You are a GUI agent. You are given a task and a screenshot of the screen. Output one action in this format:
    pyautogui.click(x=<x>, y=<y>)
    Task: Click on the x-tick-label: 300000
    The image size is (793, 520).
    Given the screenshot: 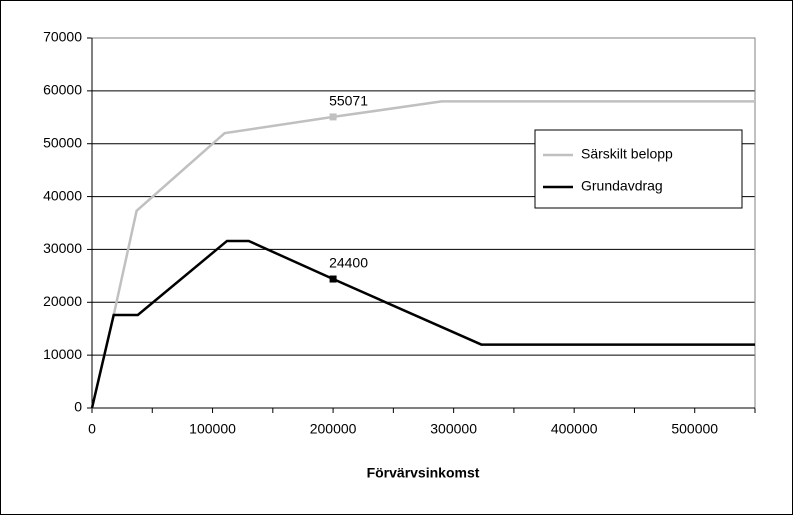 What is the action you would take?
    pyautogui.click(x=453, y=429)
    